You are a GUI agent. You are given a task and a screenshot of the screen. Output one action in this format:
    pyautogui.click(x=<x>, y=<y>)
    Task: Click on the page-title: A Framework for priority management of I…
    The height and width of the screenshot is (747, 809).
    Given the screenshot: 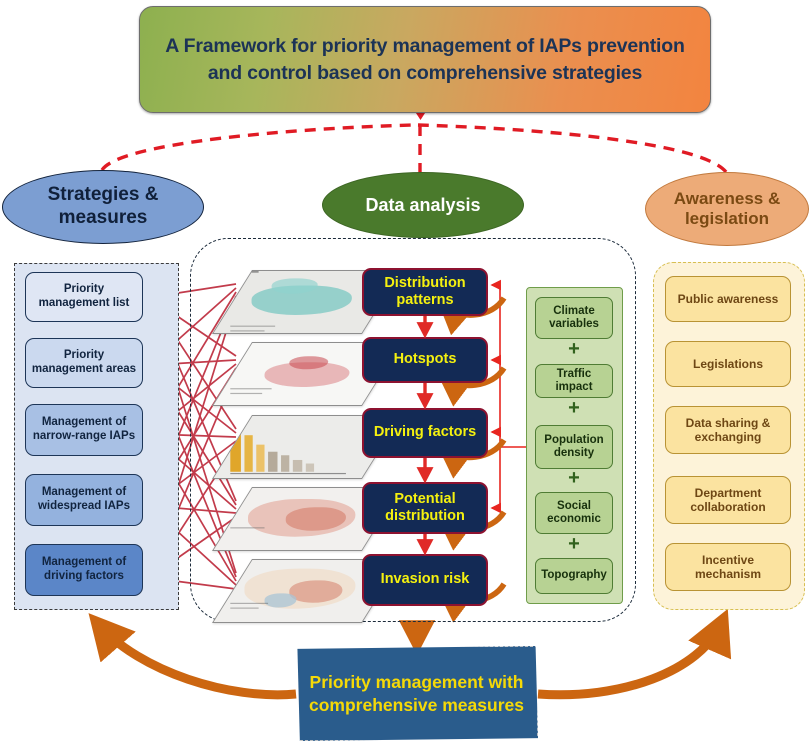 What is the action you would take?
    pyautogui.click(x=425, y=59)
    